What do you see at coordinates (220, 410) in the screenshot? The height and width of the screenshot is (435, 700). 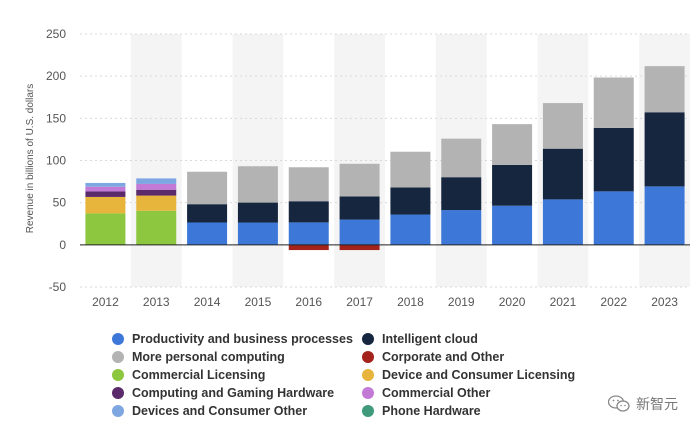 I see `legend-label: Devices and Consumer Other` at bounding box center [220, 410].